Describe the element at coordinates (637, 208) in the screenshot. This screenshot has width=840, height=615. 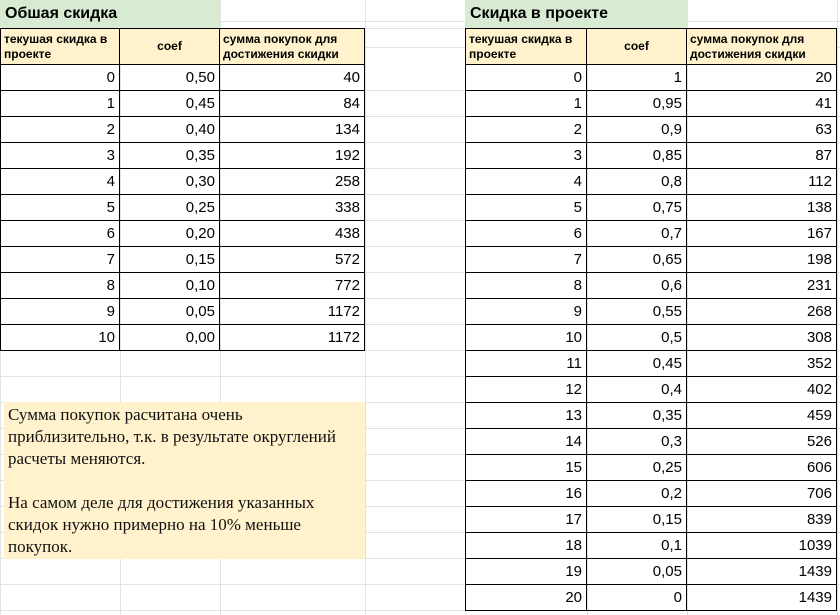
I see `right-cell-coef: 0,75` at that location.